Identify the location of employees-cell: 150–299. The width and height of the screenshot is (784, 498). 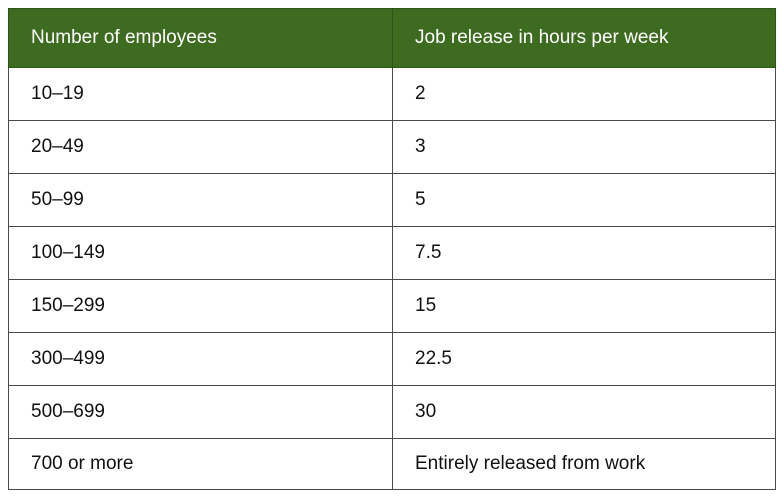
(200, 306).